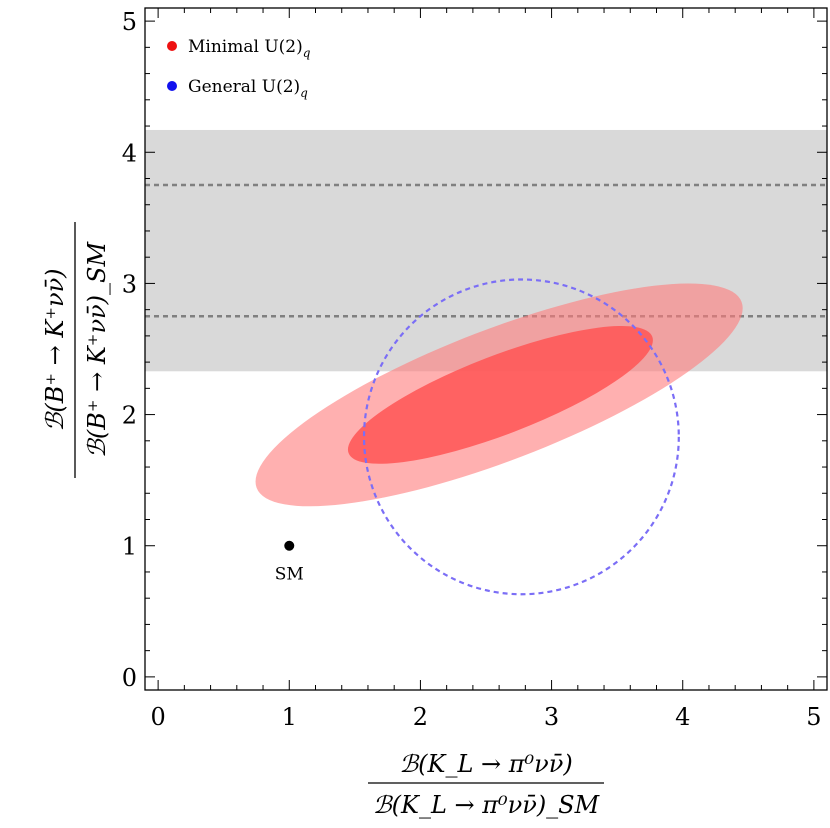  Describe the element at coordinates (129, 153) in the screenshot. I see `y-tick-label: 4` at that location.